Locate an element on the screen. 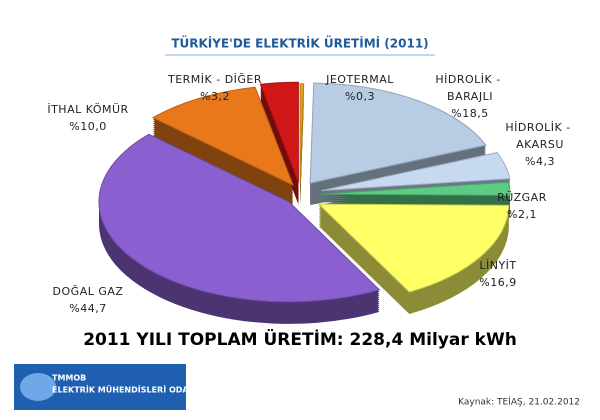 The height and width of the screenshot is (420, 600). value-label: %16,9 is located at coordinates (497, 282).